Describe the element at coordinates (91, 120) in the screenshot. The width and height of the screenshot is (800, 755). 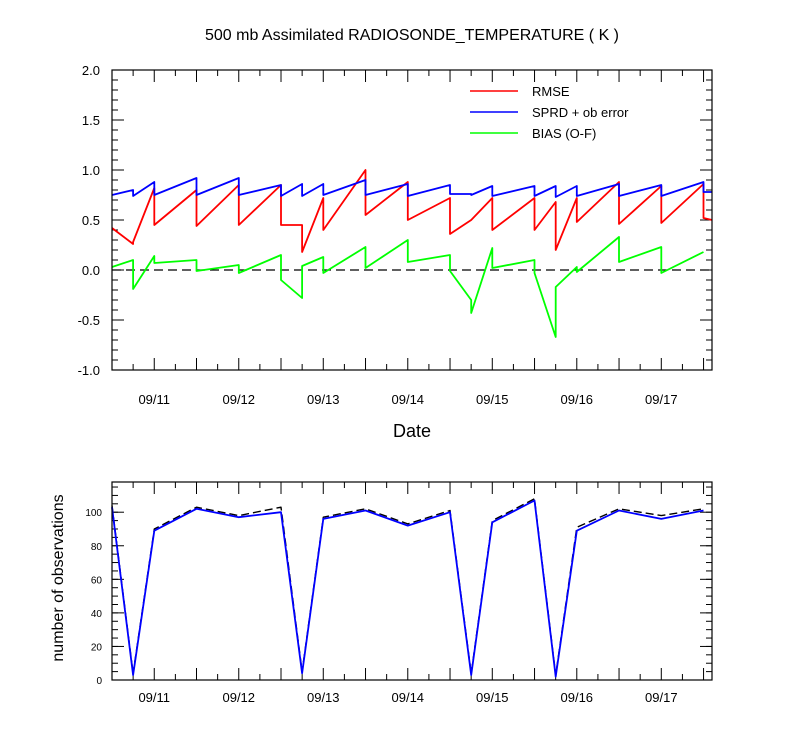
I see `y-tick-label: 1.5` at that location.